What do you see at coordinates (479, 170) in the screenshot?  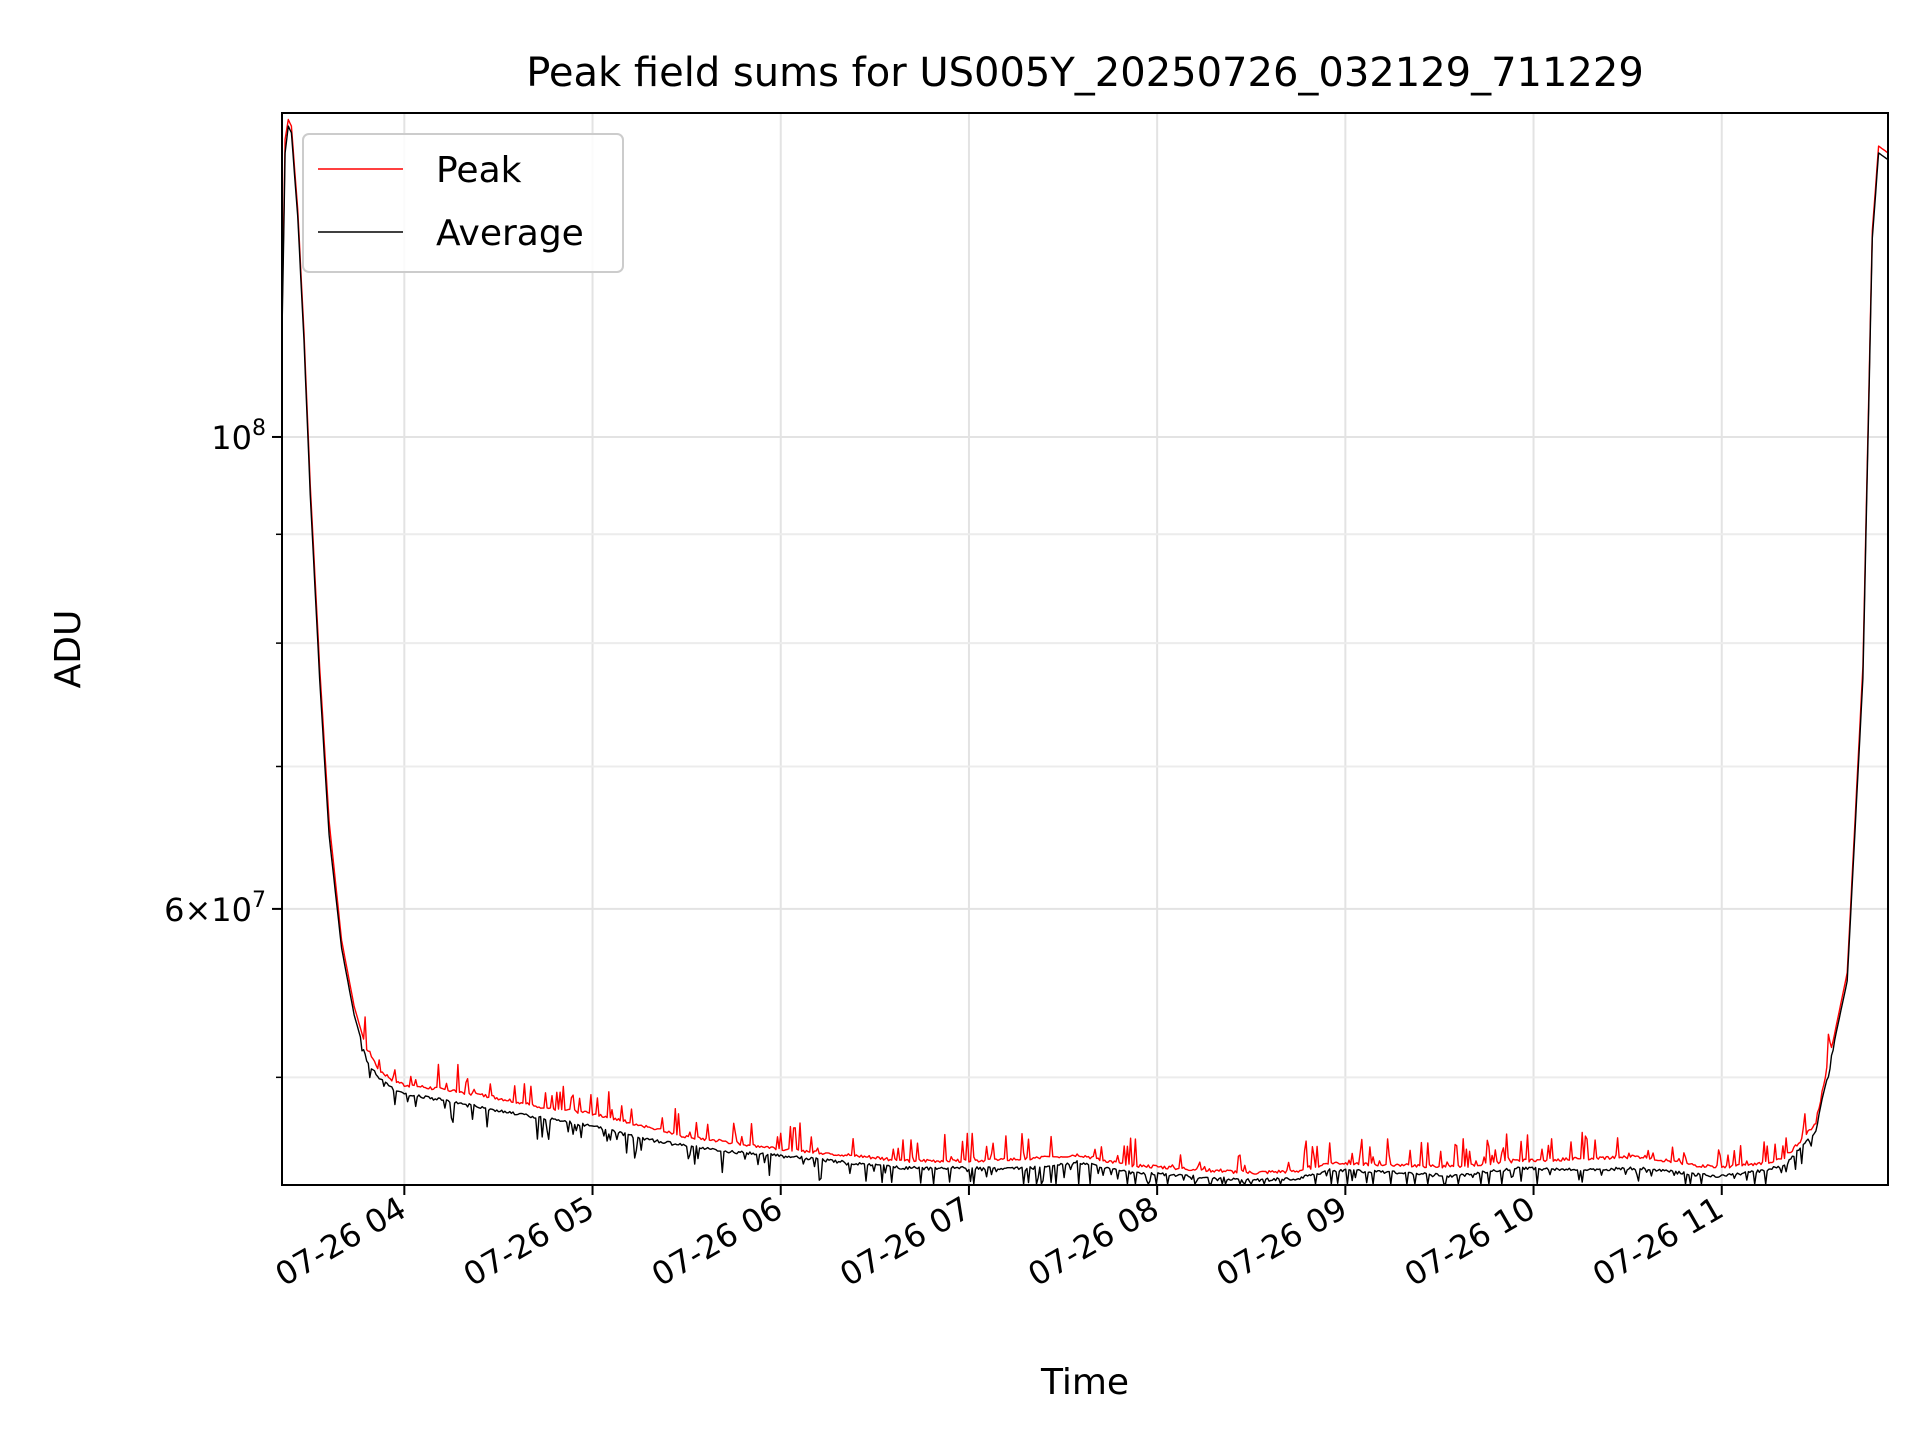 I see `legend-peak-label: Peak` at bounding box center [479, 170].